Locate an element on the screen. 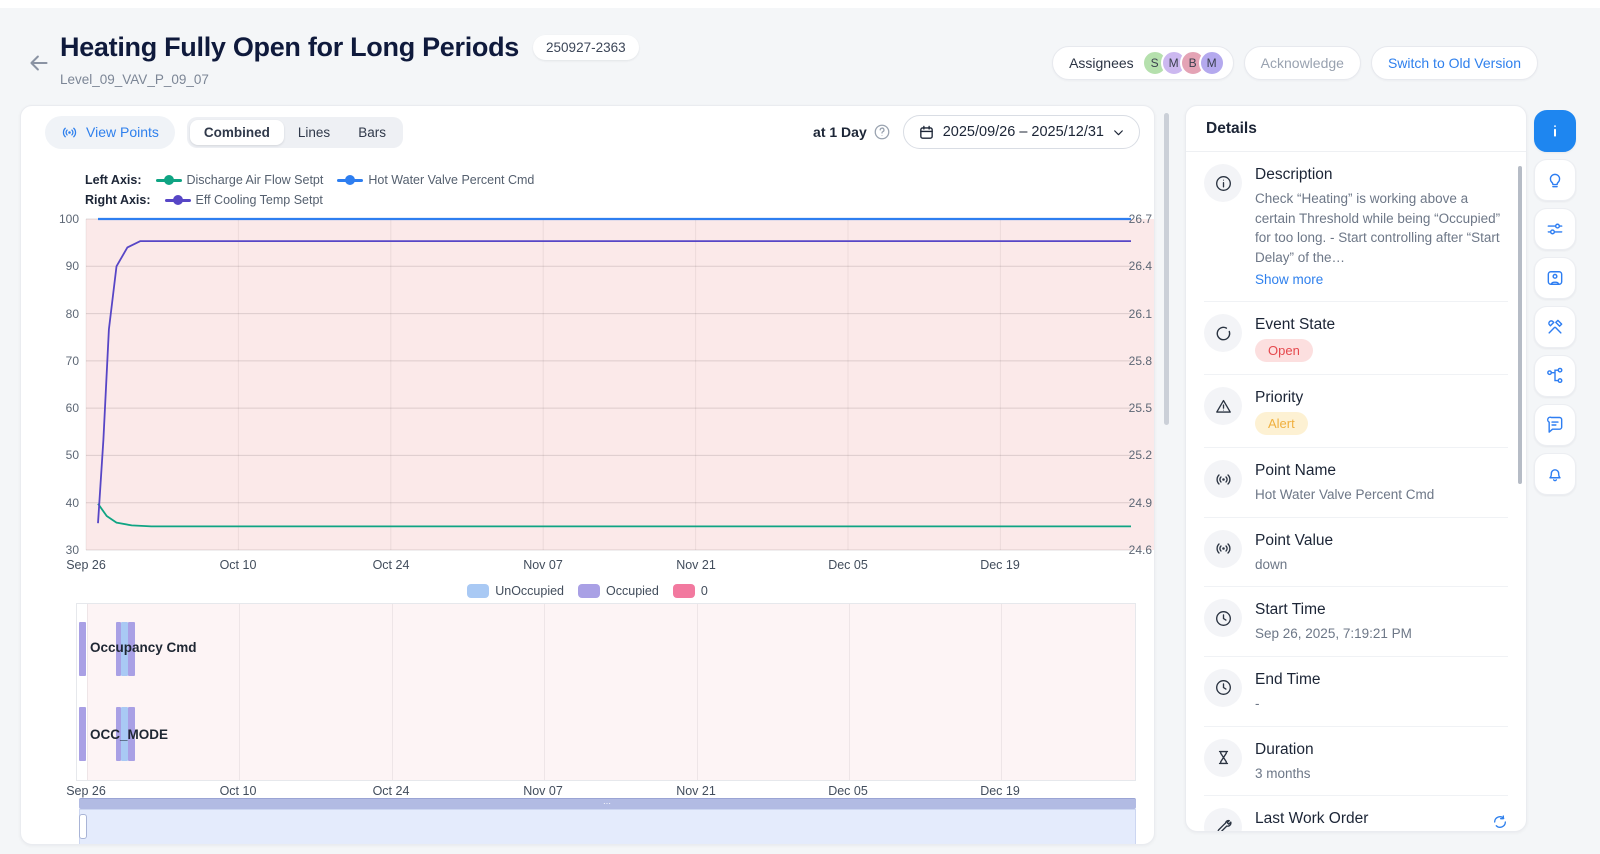 The image size is (1600, 854). x-axis-tick-label: Nov 21 is located at coordinates (696, 791).